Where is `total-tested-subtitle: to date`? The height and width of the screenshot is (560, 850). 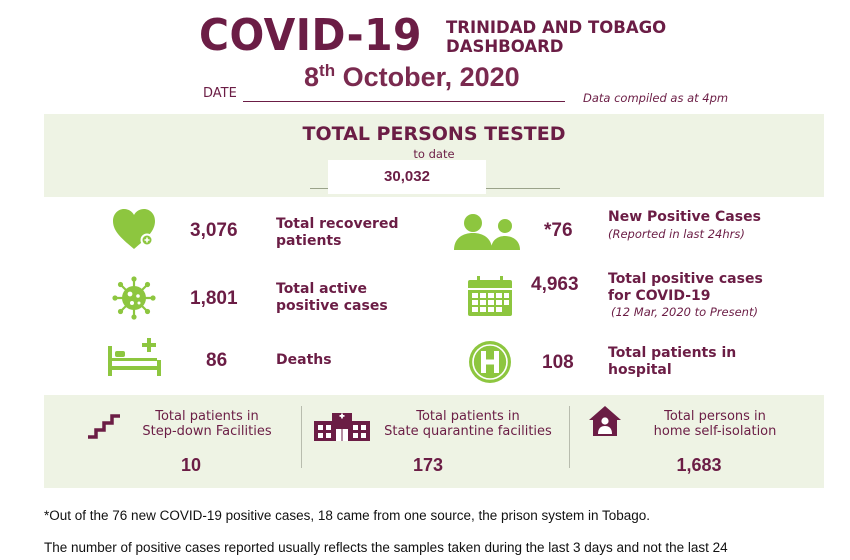
total-tested-subtitle: to date is located at coordinates (434, 154).